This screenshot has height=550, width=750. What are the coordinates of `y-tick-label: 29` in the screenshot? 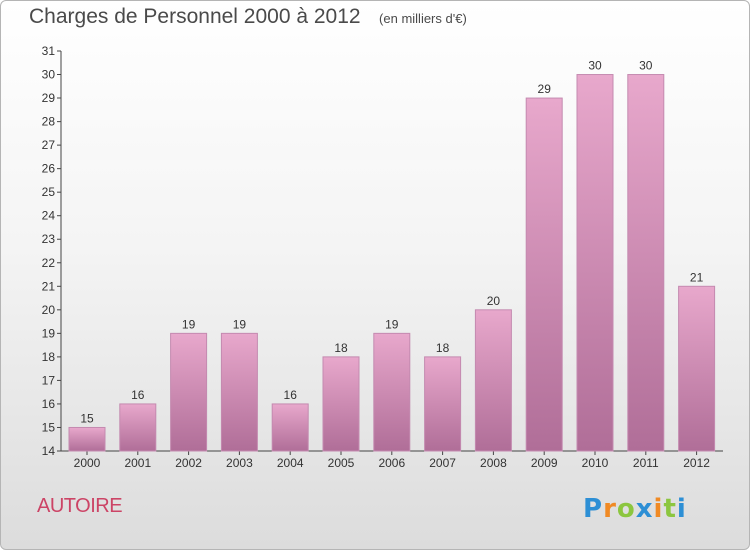 It's located at (49, 98).